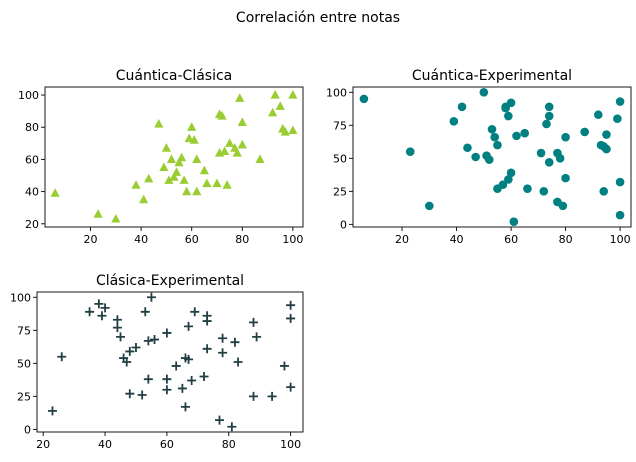 This screenshot has width=636, height=462. What do you see at coordinates (170, 281) in the screenshot?
I see `plot-title: Clásica-Experimental` at bounding box center [170, 281].